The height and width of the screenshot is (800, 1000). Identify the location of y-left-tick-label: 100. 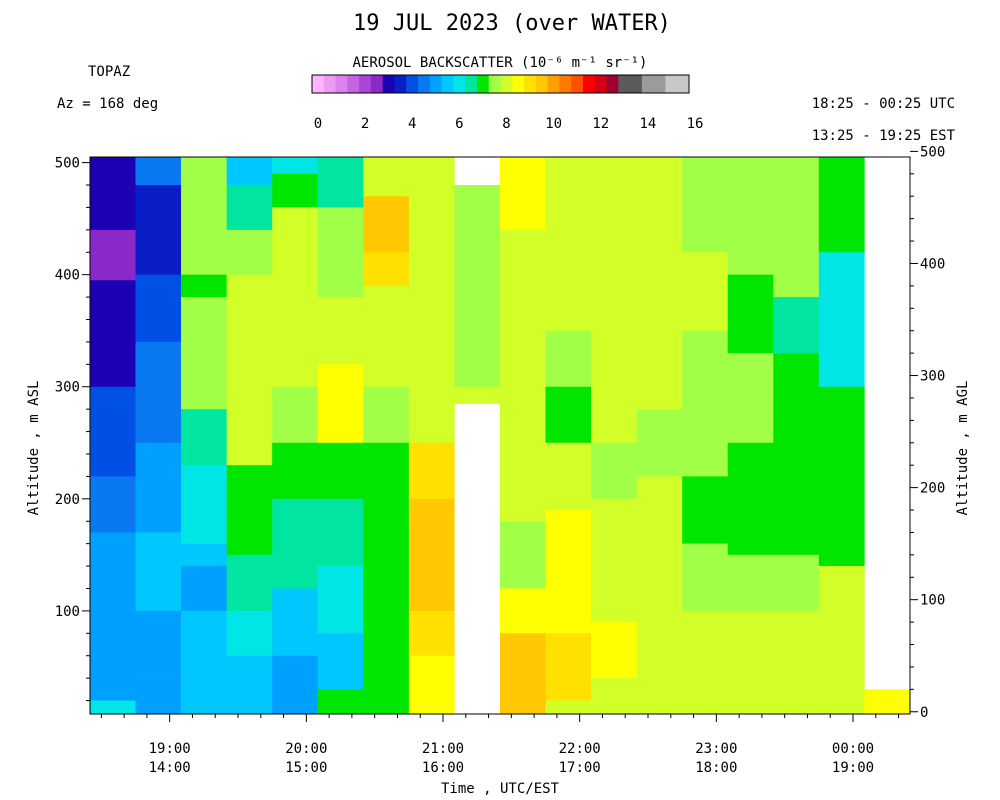
(67, 612).